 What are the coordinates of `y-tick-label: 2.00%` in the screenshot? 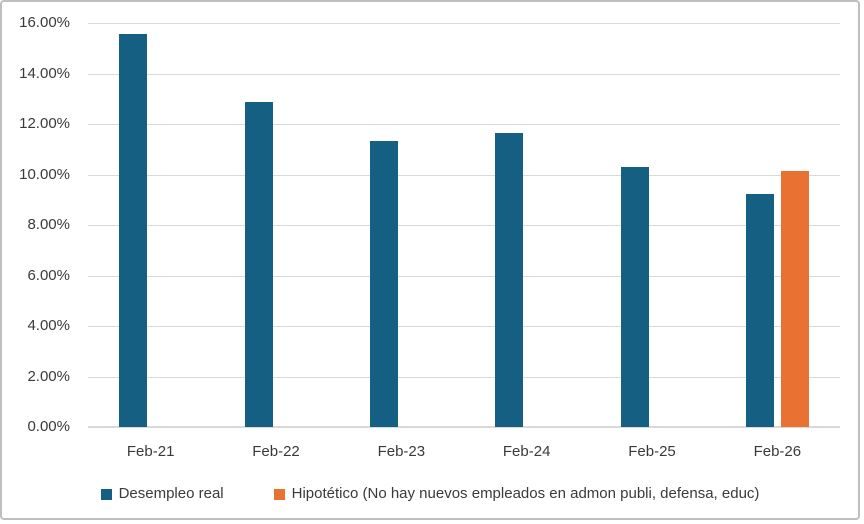 It's located at (48, 376).